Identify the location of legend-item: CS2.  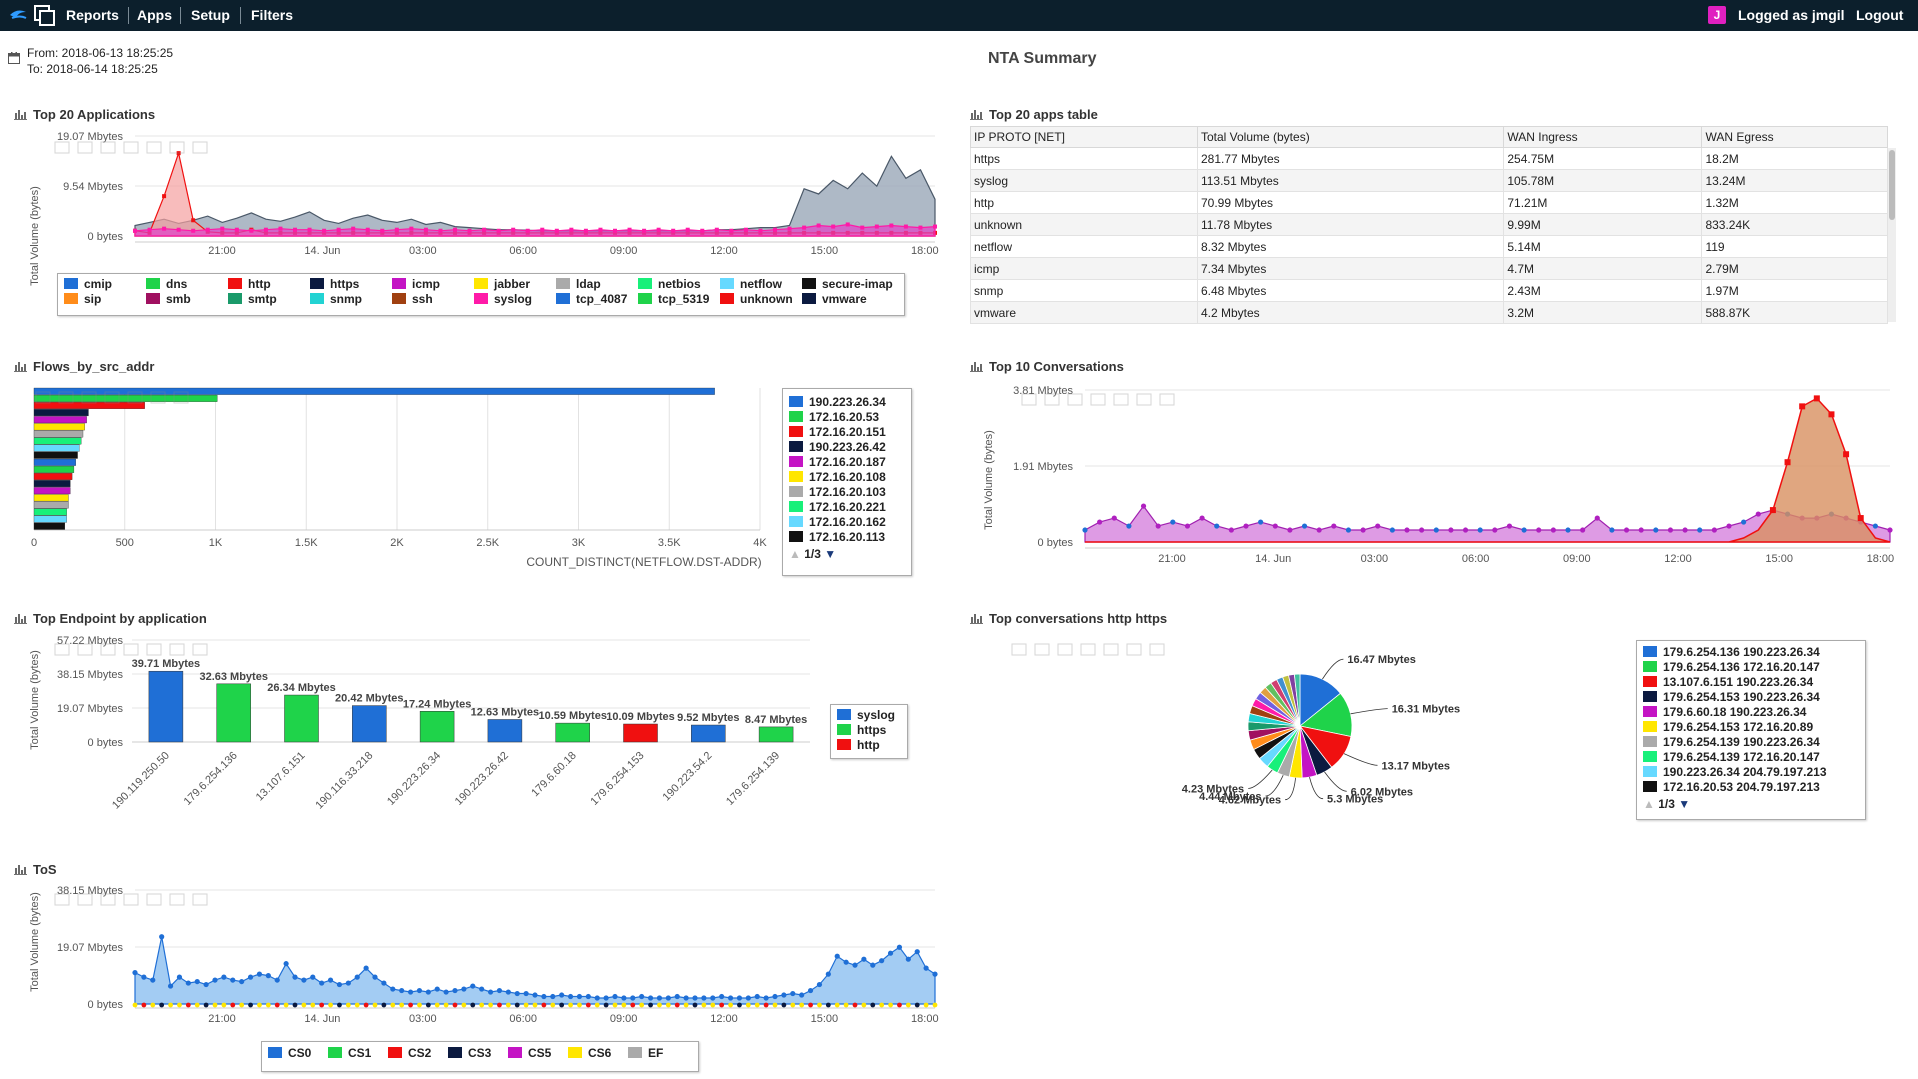
(418, 1053).